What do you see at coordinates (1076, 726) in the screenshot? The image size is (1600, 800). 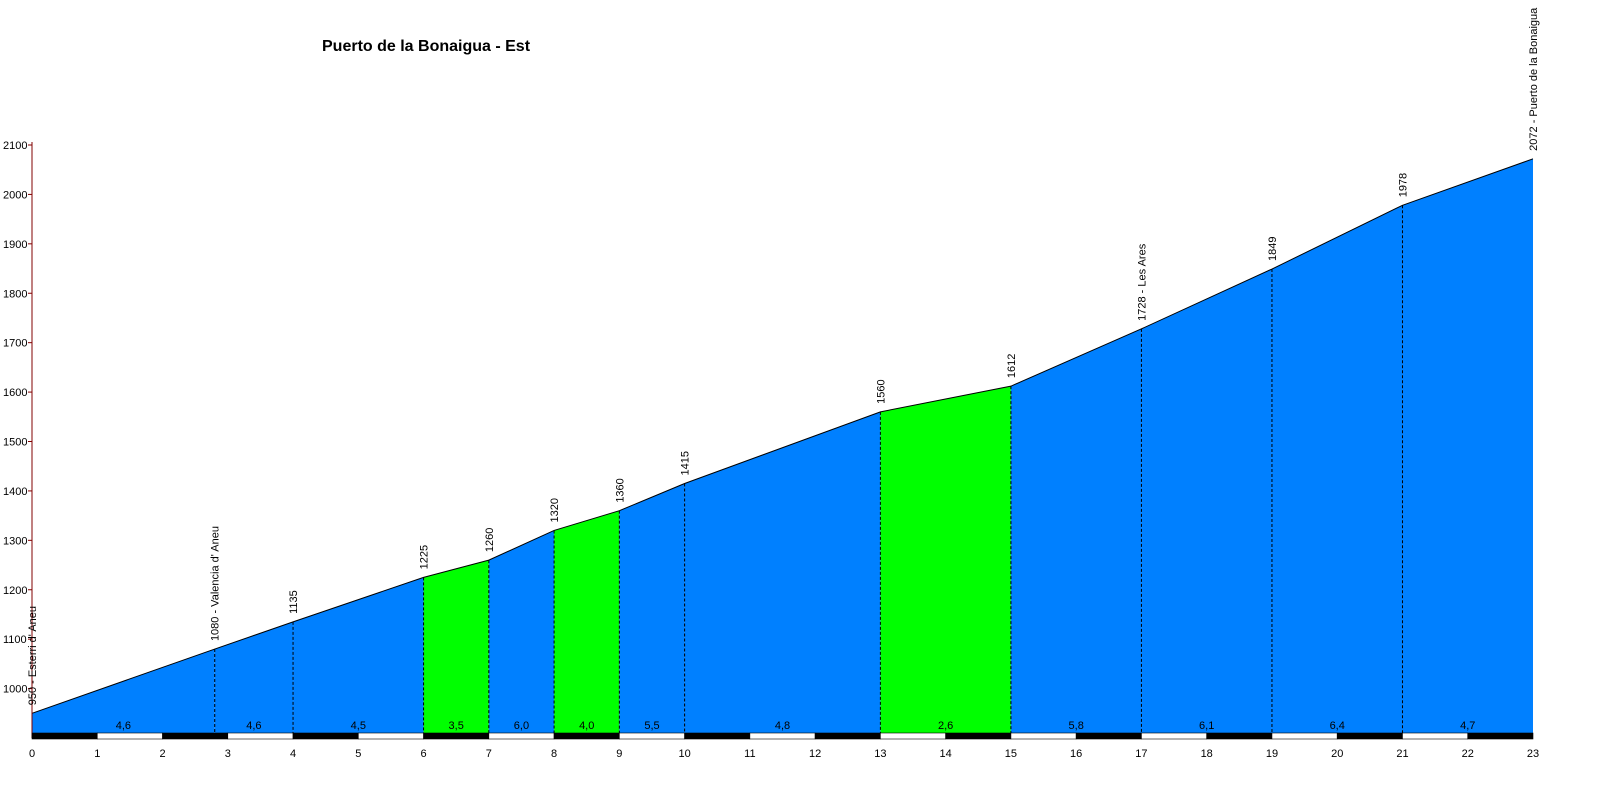 I see `gradient-label-9: 5,8` at bounding box center [1076, 726].